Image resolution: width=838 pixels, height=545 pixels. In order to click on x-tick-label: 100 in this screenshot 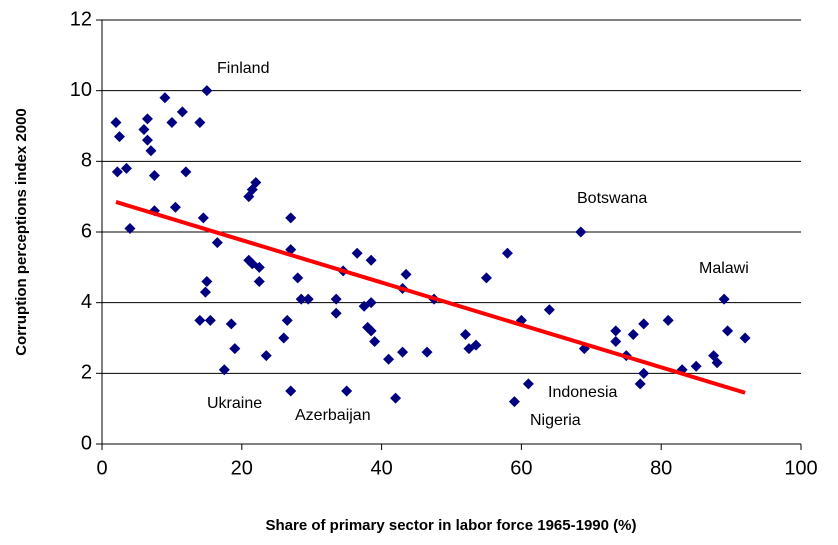, I will do `click(800, 468)`.